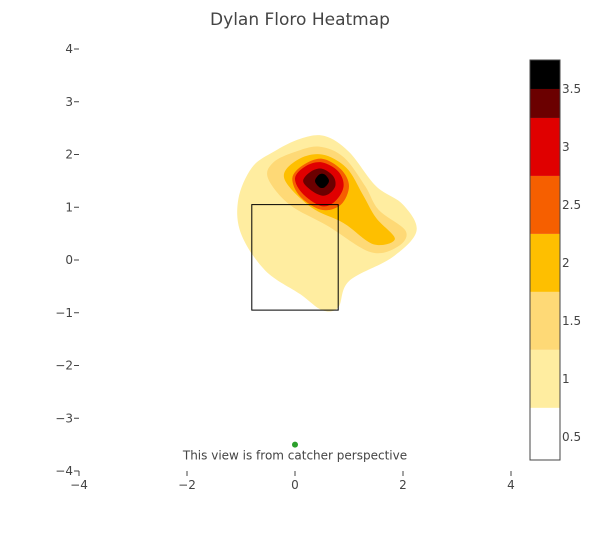 This screenshot has height=550, width=600. I want to click on y-tick-label: −2, so click(64, 366).